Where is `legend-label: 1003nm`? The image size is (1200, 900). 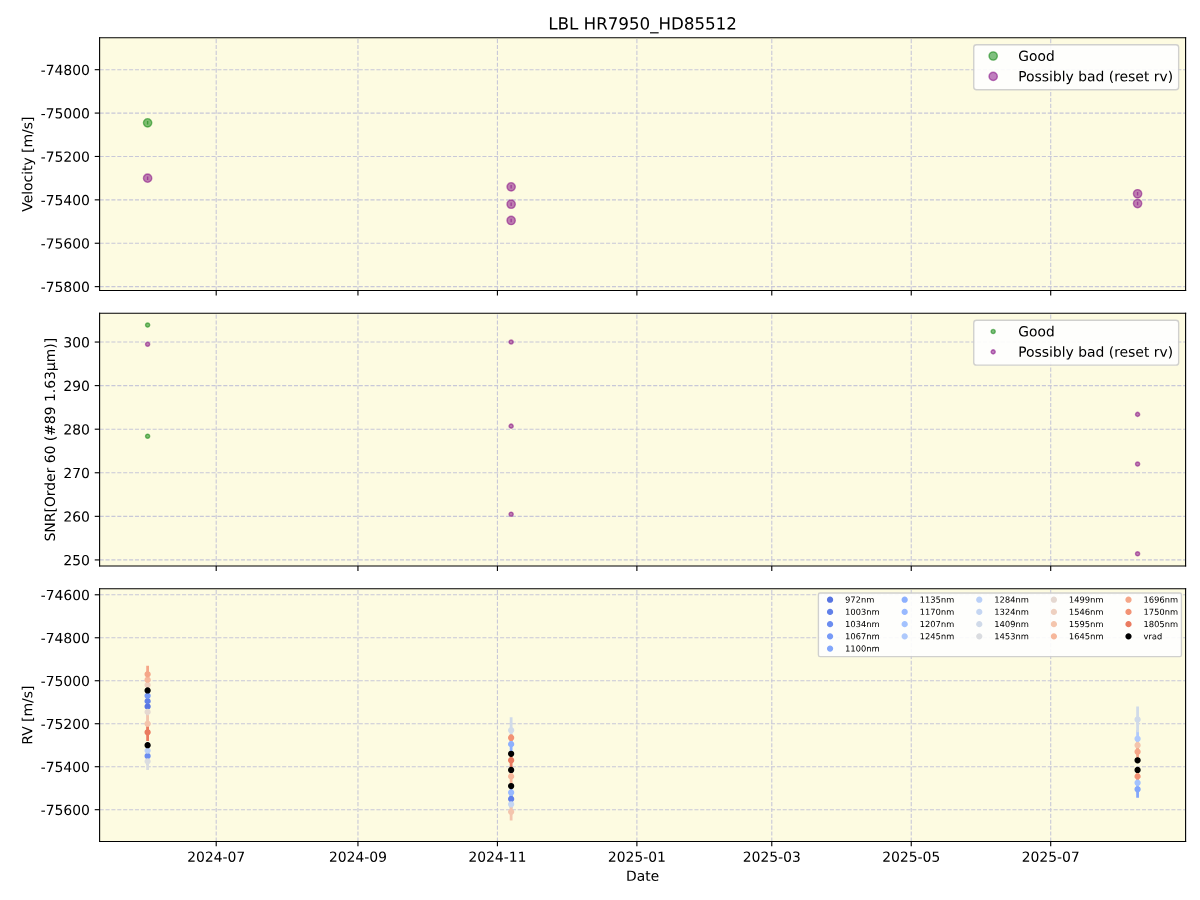 legend-label: 1003nm is located at coordinates (862, 611).